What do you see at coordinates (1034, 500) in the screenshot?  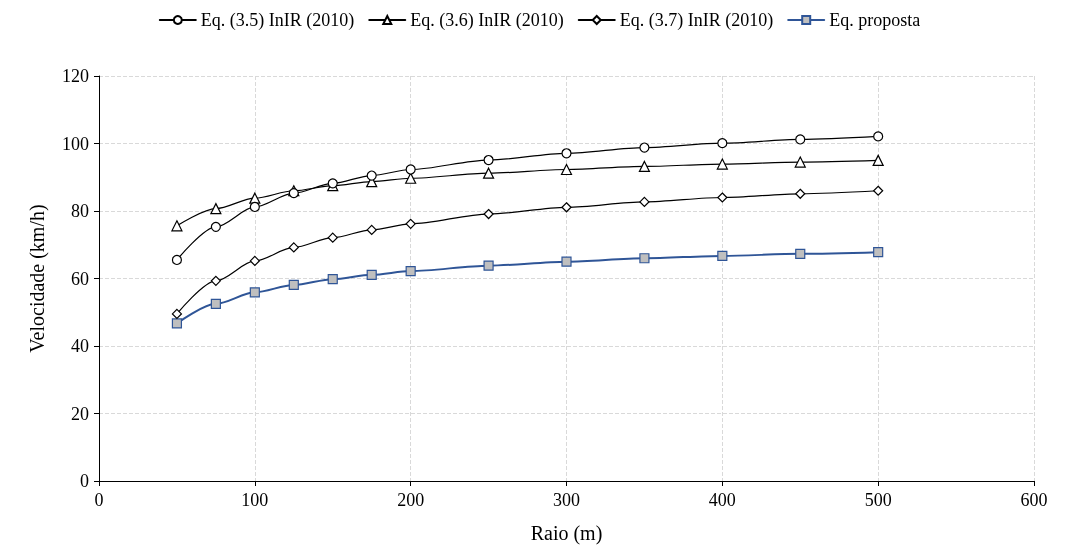 I see `x-tick-label: 600` at bounding box center [1034, 500].